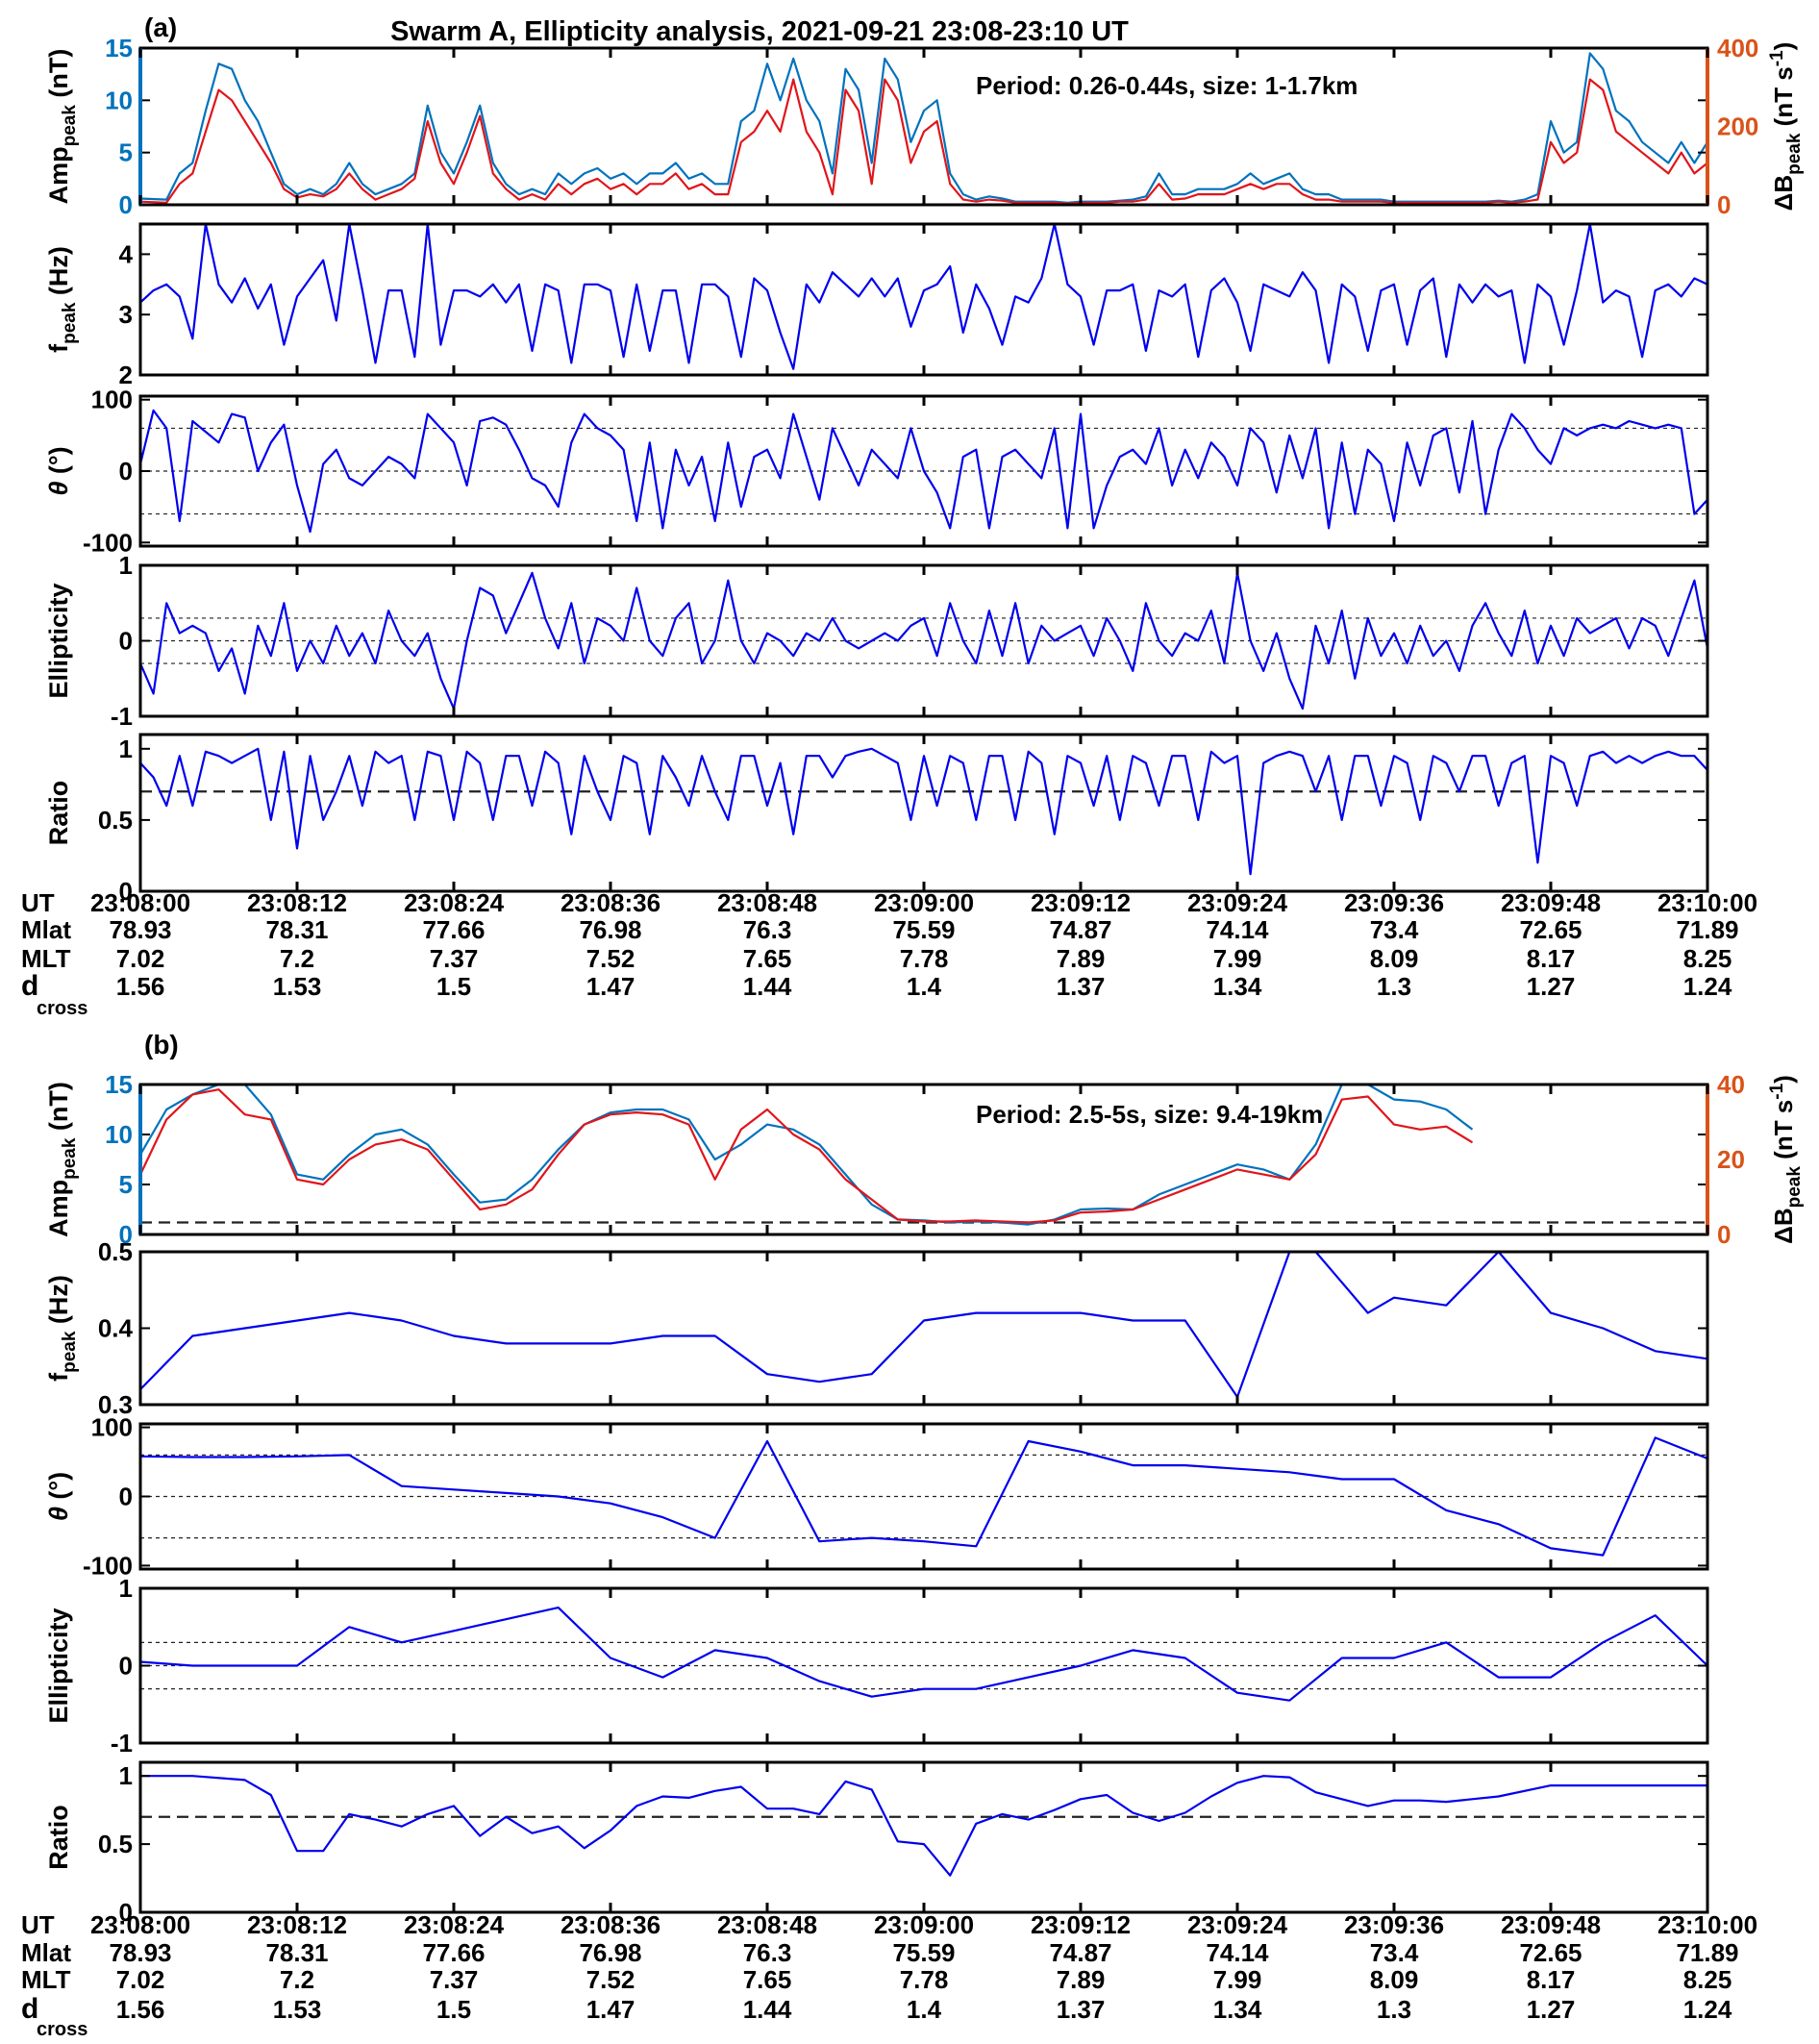 This screenshot has width=1819, height=2044. Describe the element at coordinates (116, 1328) in the screenshot. I see `y-tick-label: 0.4` at that location.